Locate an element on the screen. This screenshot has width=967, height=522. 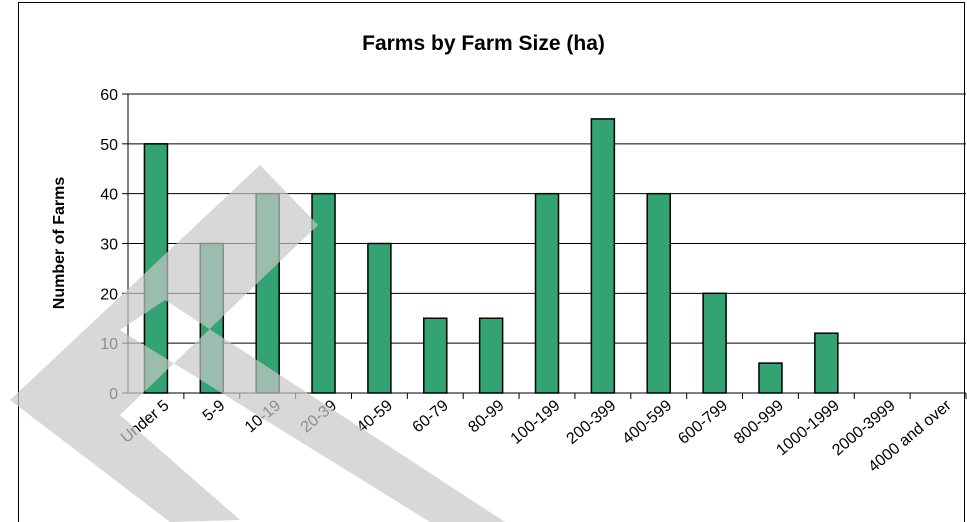
x-tick-label: 100-199 is located at coordinates (536, 422).